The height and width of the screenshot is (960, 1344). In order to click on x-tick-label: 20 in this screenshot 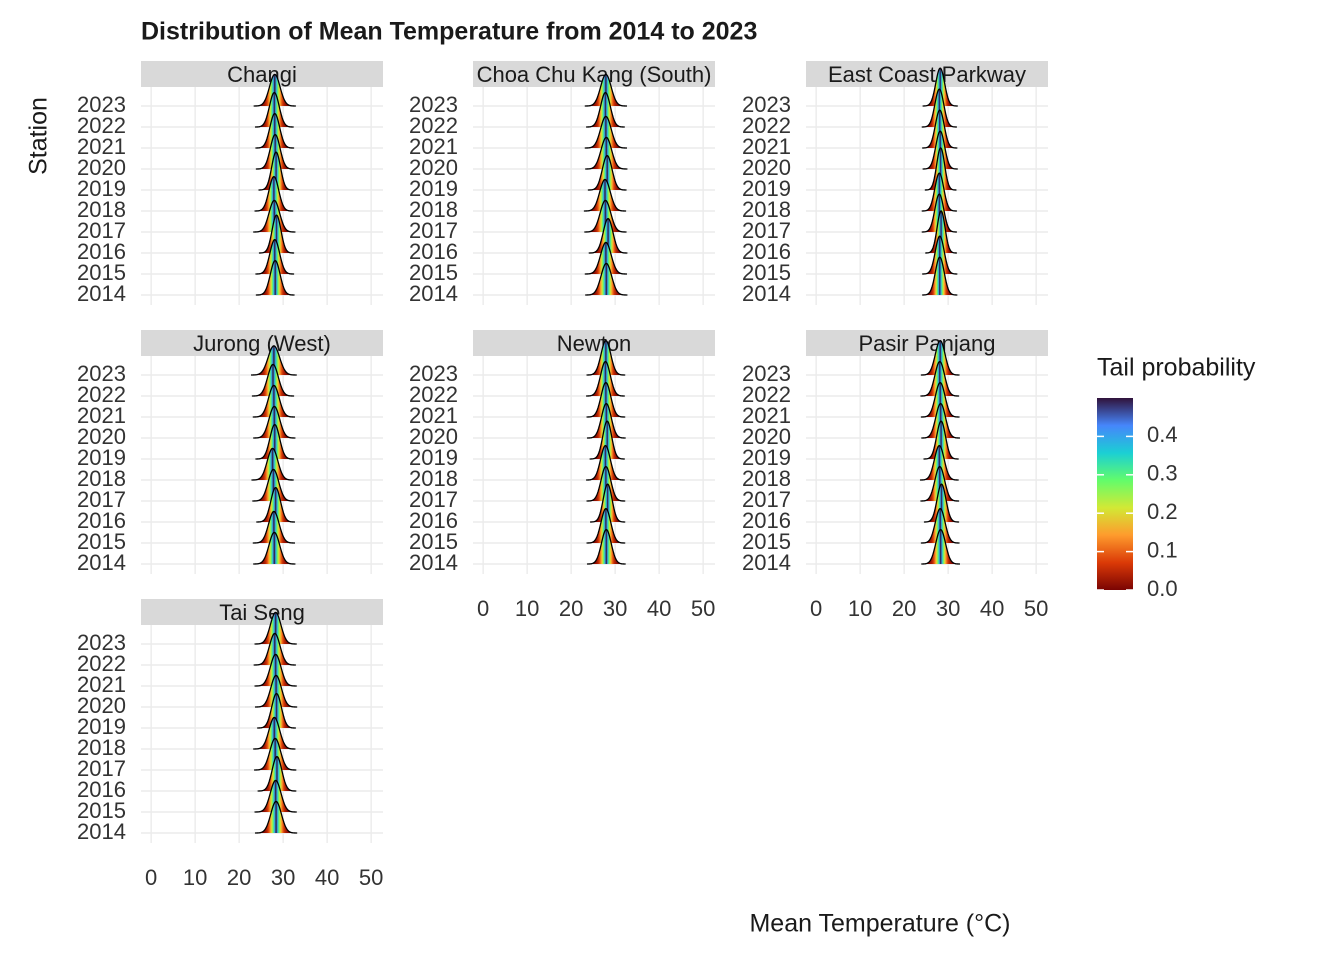, I will do `click(239, 877)`.